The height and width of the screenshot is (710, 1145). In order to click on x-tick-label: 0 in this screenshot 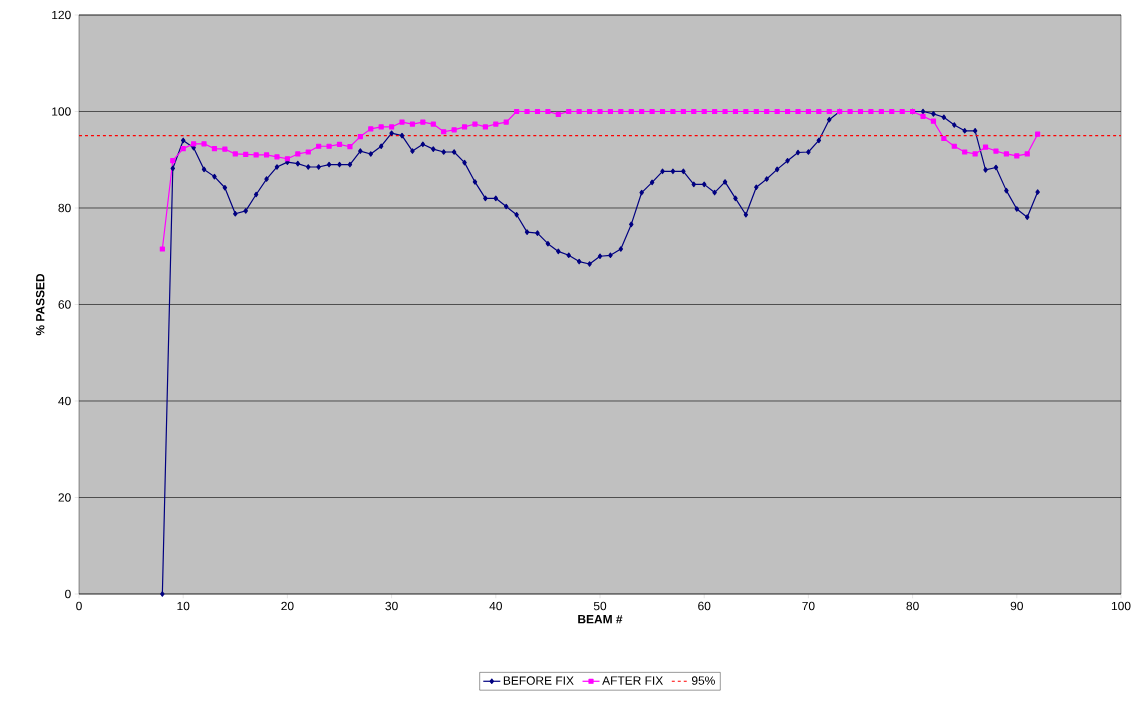, I will do `click(79, 606)`.